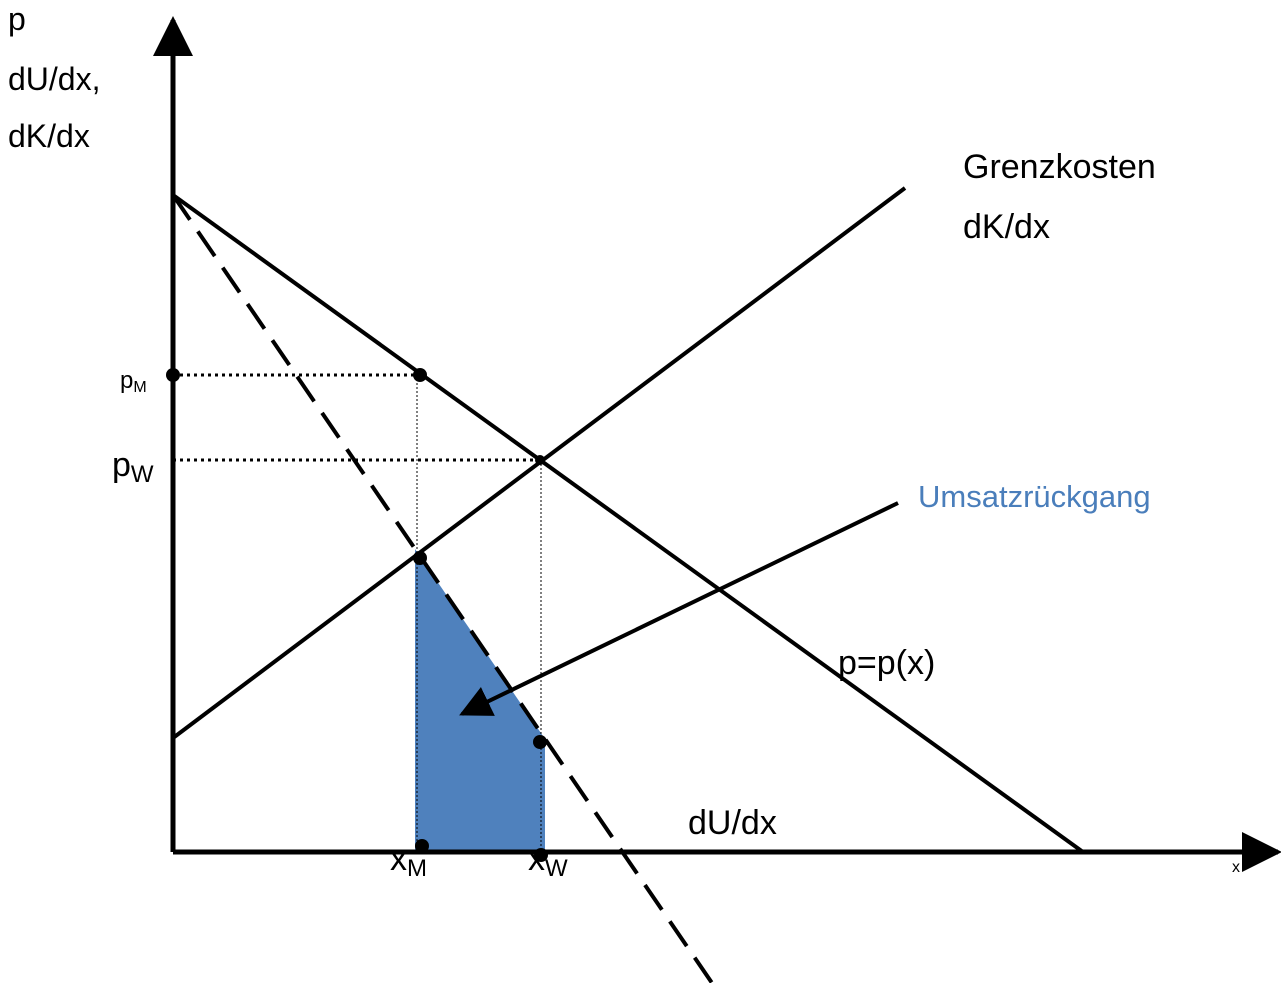  I want to click on y-axis-label: dU/dx,, so click(54, 79).